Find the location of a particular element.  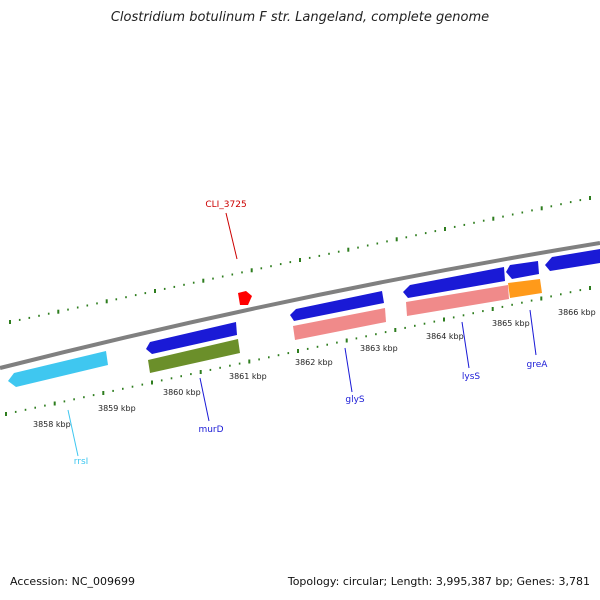

rrsI-leader is located at coordinates (73, 433).